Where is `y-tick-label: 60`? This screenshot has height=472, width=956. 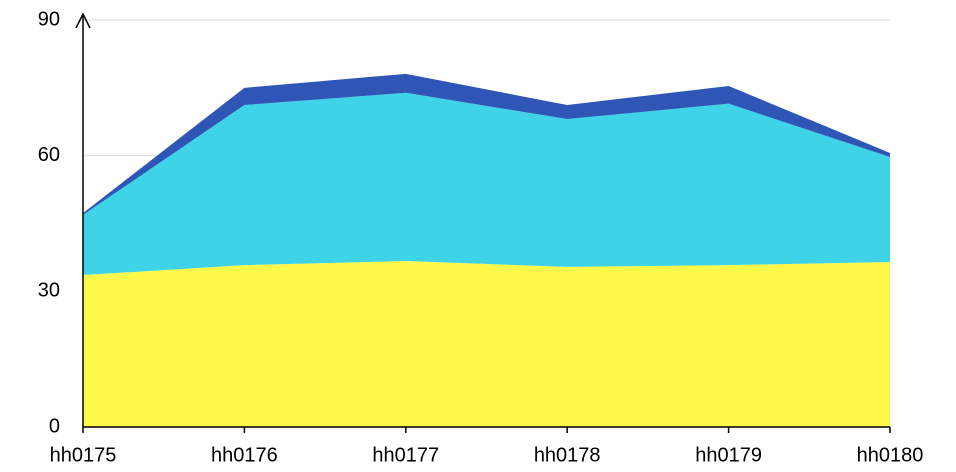 y-tick-label: 60 is located at coordinates (49, 155).